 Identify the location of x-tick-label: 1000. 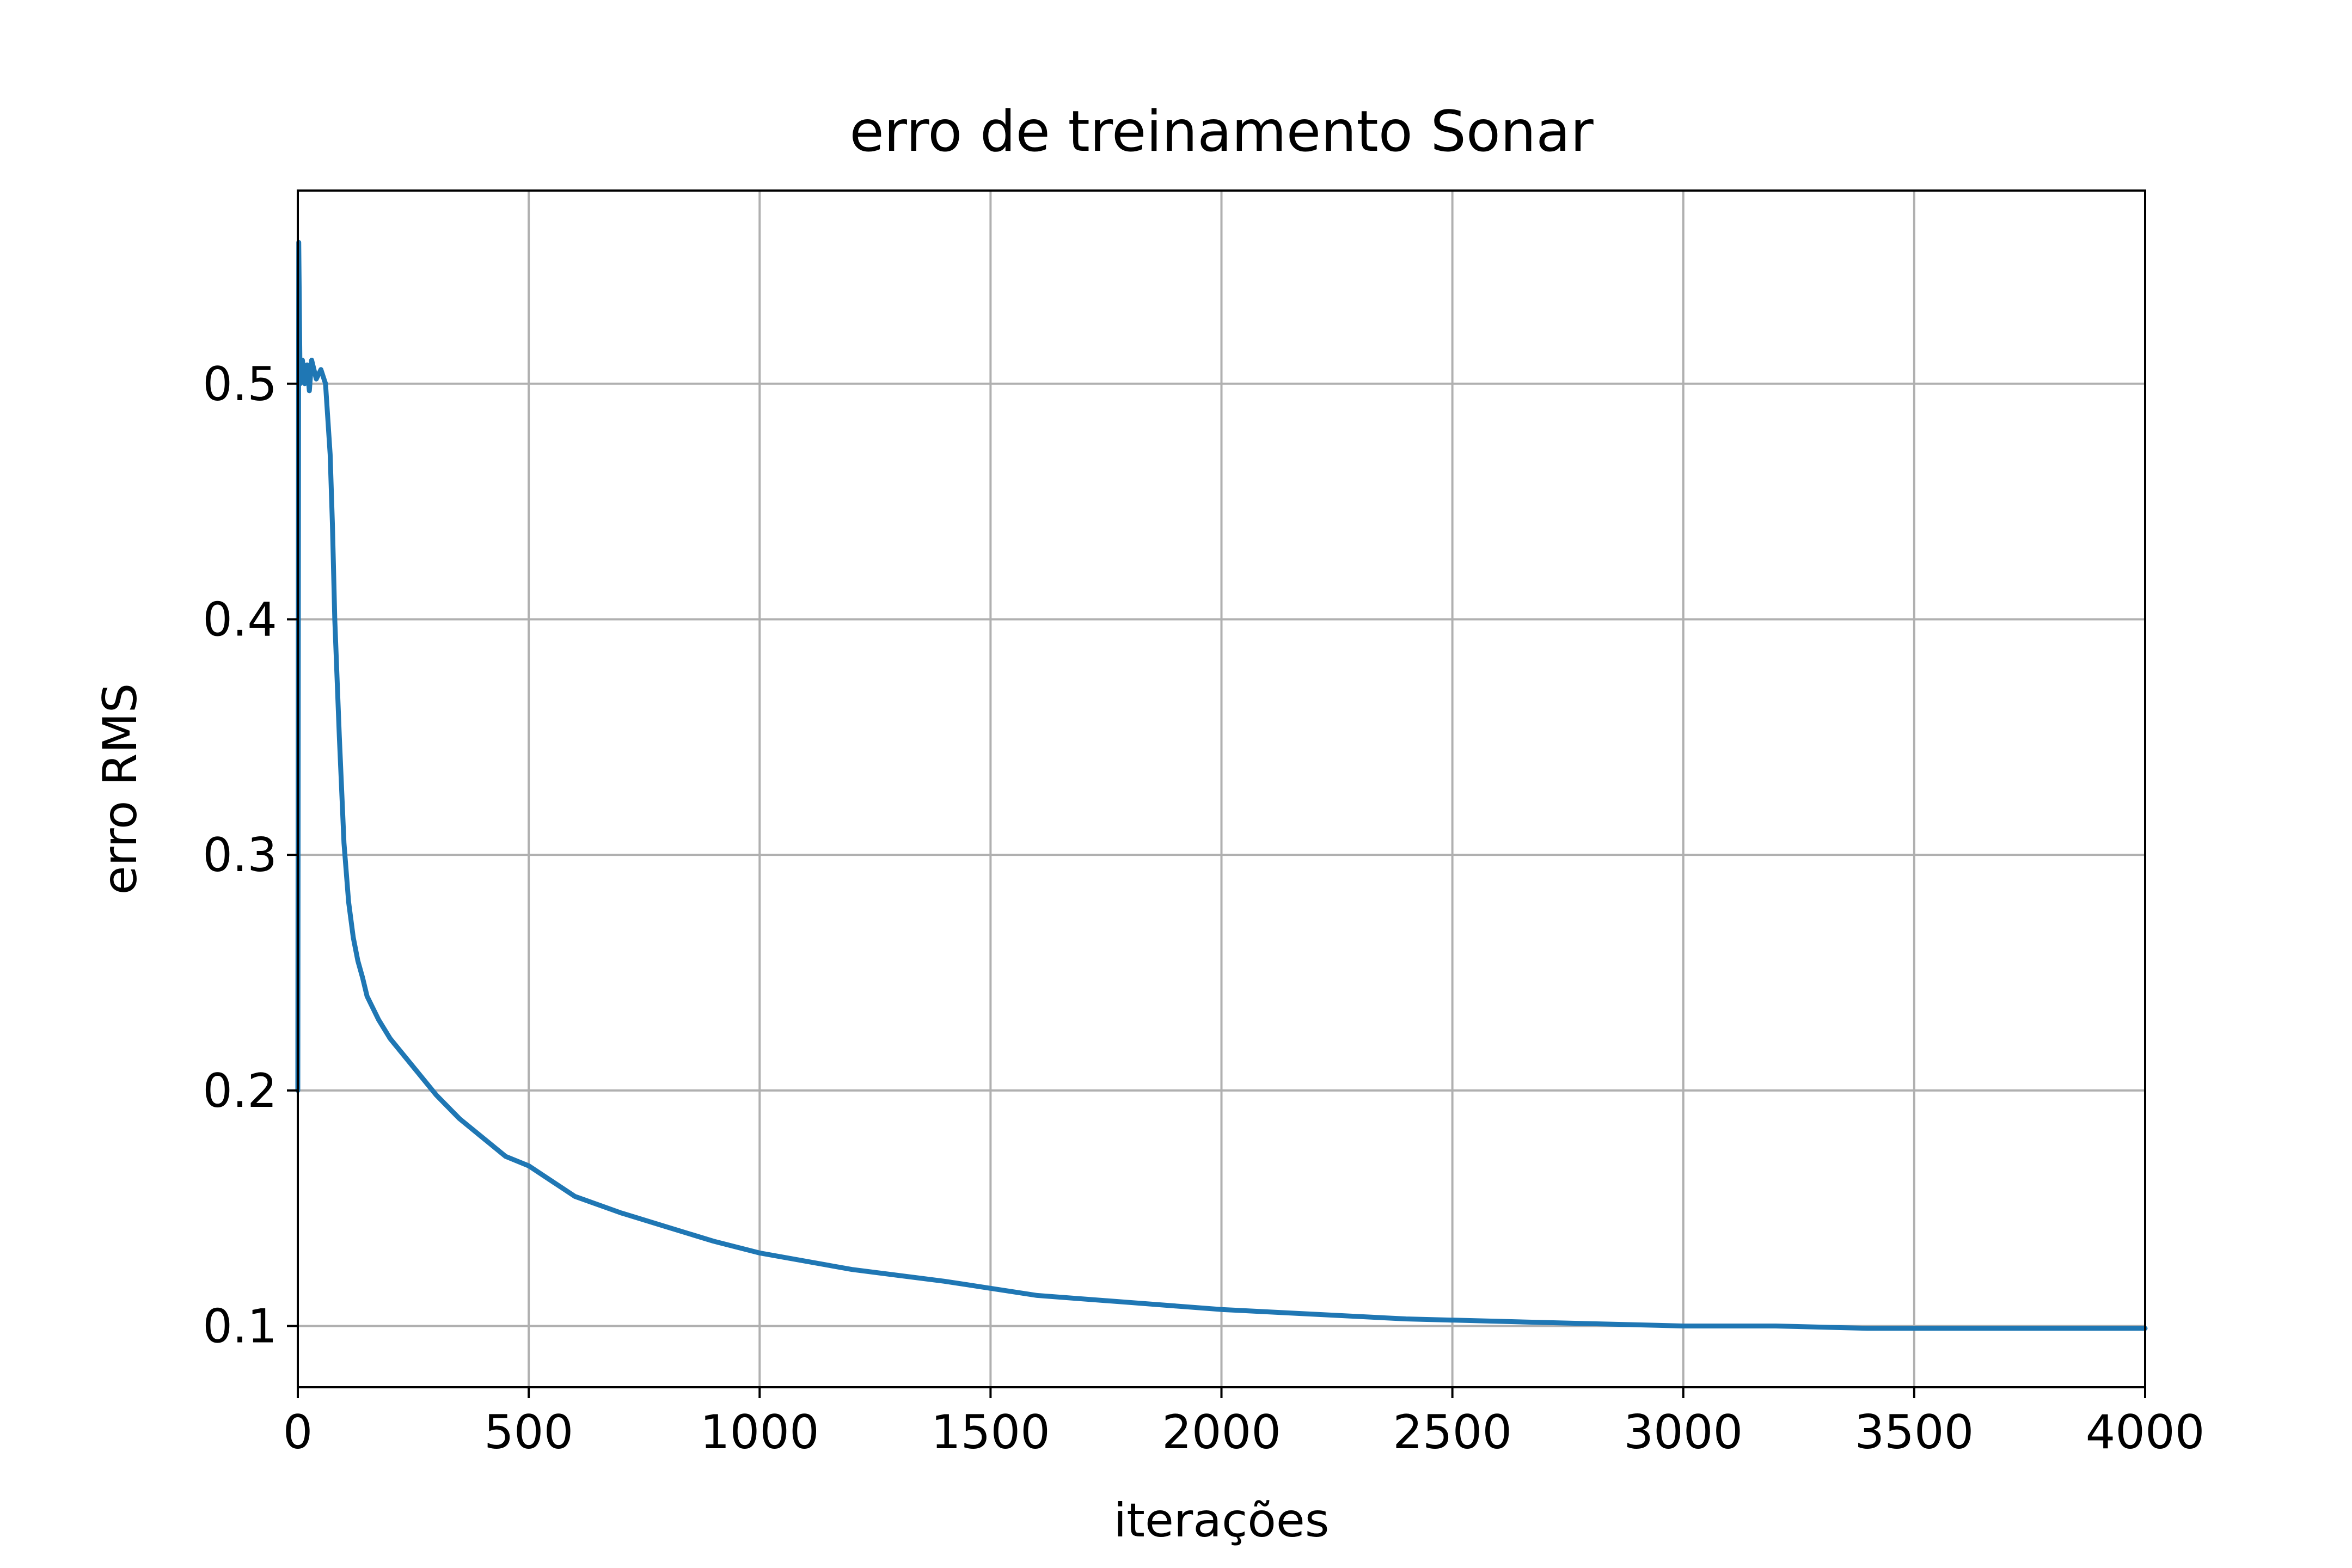
(759, 1432).